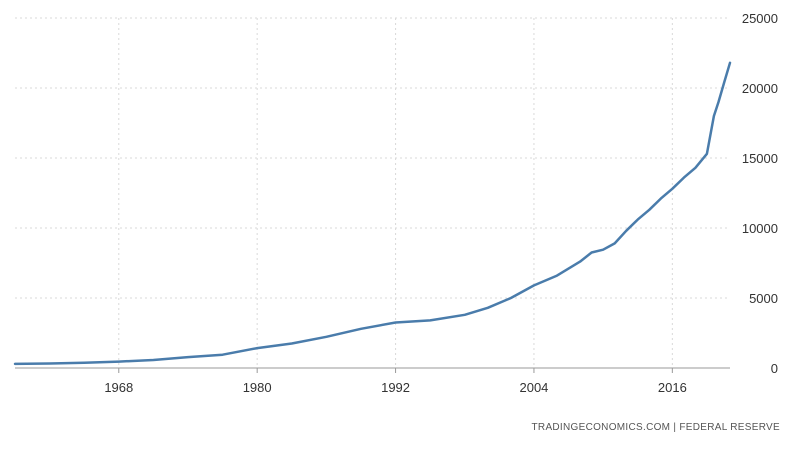  Describe the element at coordinates (760, 158) in the screenshot. I see `y-tick-label-3: 15000` at that location.